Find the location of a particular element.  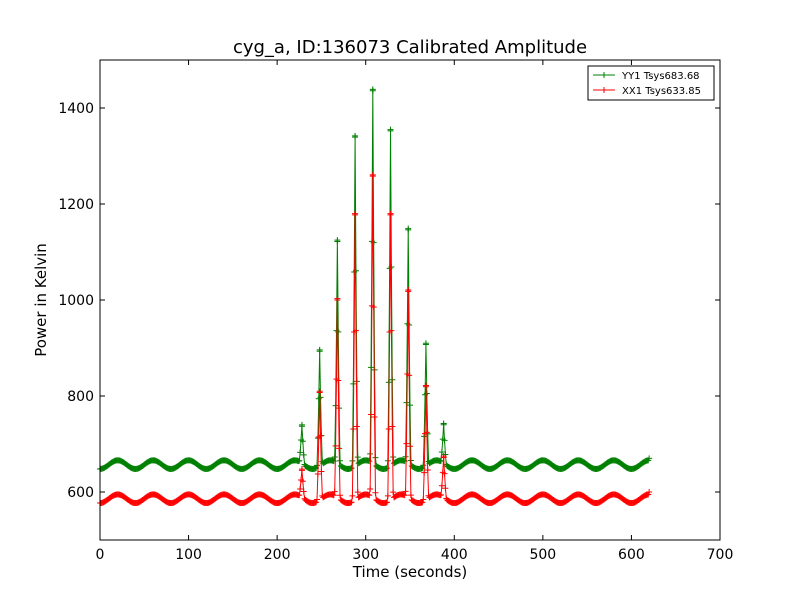

legend-box is located at coordinates (651, 83).